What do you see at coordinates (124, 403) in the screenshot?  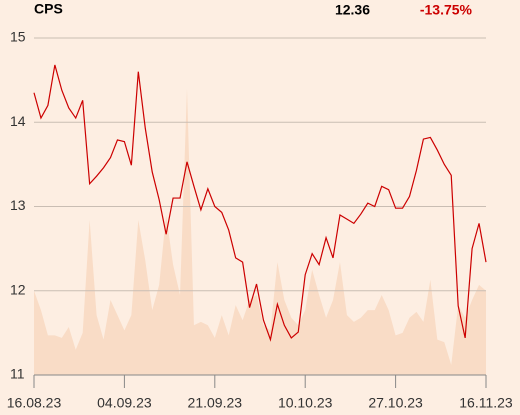 I see `x-tick-label: 04.09.23` at bounding box center [124, 403].